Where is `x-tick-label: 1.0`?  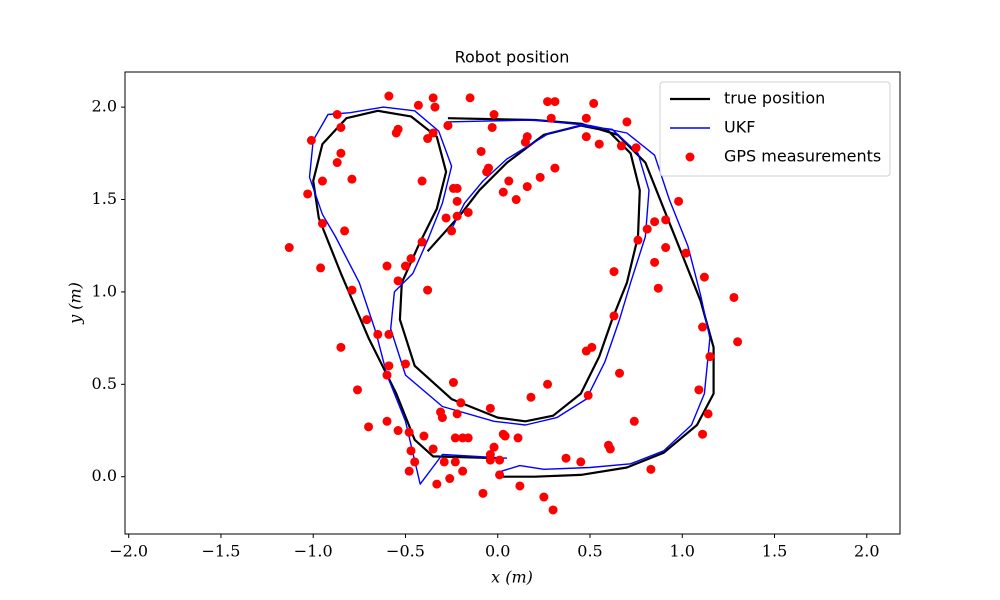 x-tick-label: 1.0 is located at coordinates (682, 551).